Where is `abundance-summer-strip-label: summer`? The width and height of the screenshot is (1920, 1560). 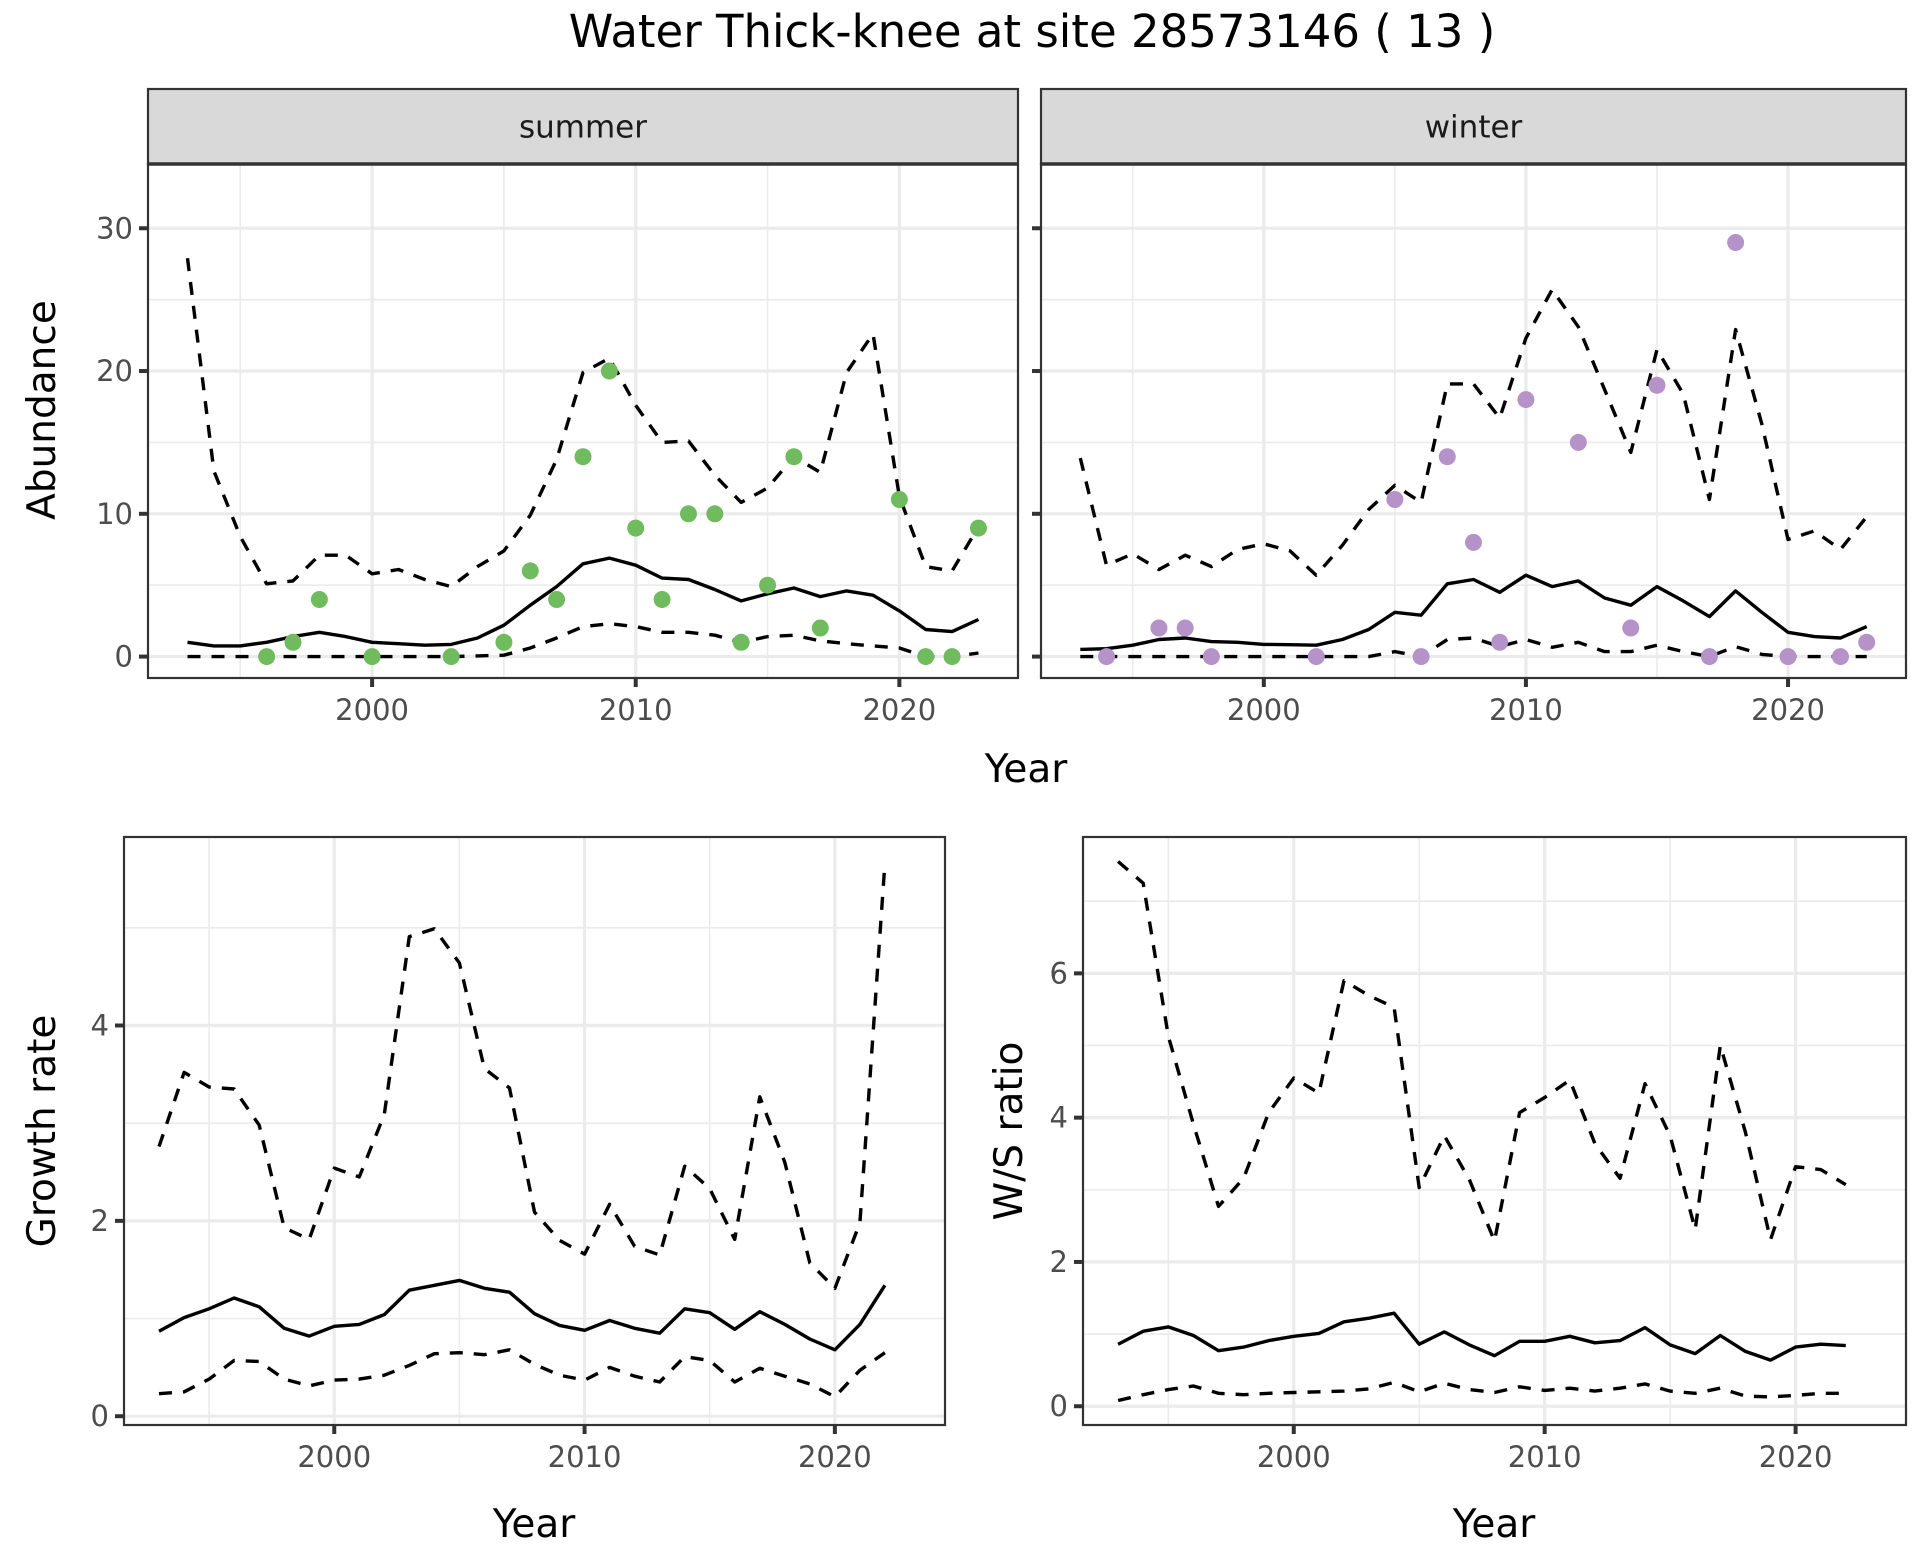
abundance-summer-strip-label: summer is located at coordinates (583, 128).